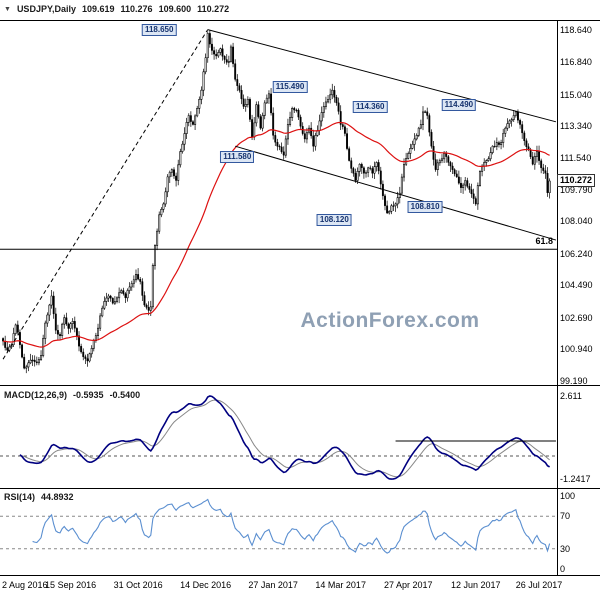 The image size is (600, 600). I want to click on price-axis-label: 109.790, so click(576, 189).